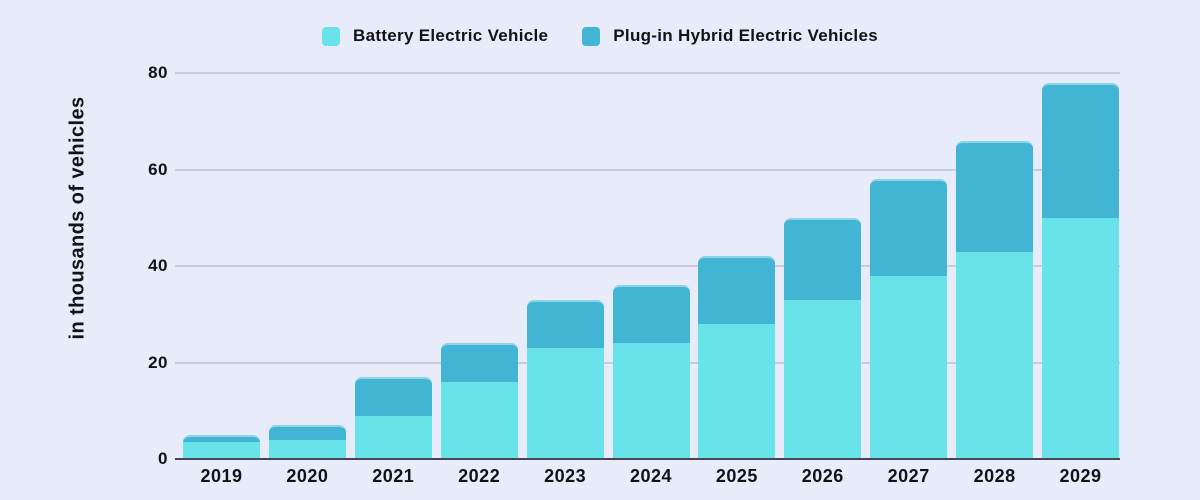 The image size is (1200, 500). What do you see at coordinates (307, 476) in the screenshot?
I see `x-axis-label-2020: 2020` at bounding box center [307, 476].